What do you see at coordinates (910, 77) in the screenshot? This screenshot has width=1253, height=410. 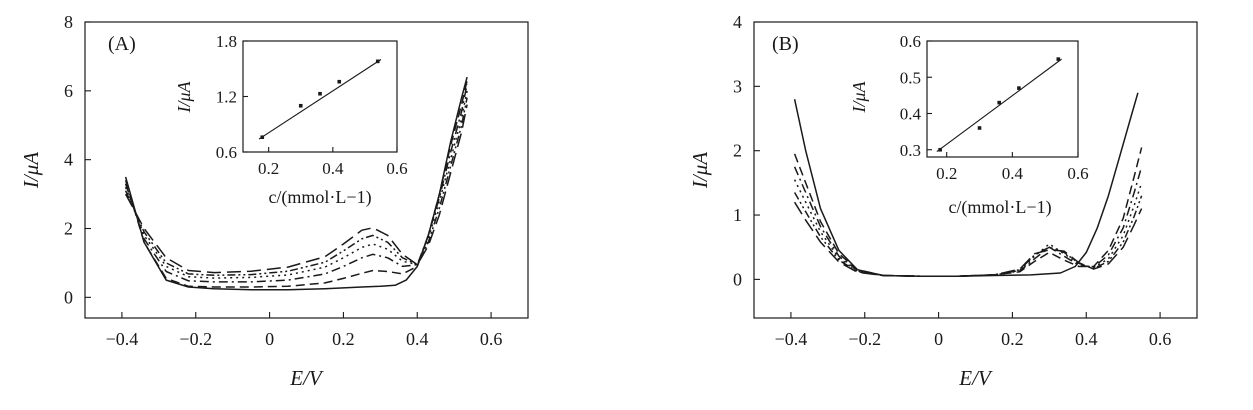 I see `inset-y-tick-label: 0.5` at bounding box center [910, 77].